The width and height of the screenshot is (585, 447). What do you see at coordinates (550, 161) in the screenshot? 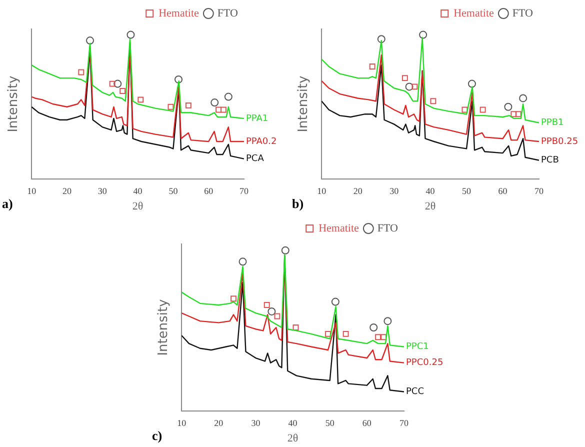
I see `series-label: PCB` at bounding box center [550, 161].